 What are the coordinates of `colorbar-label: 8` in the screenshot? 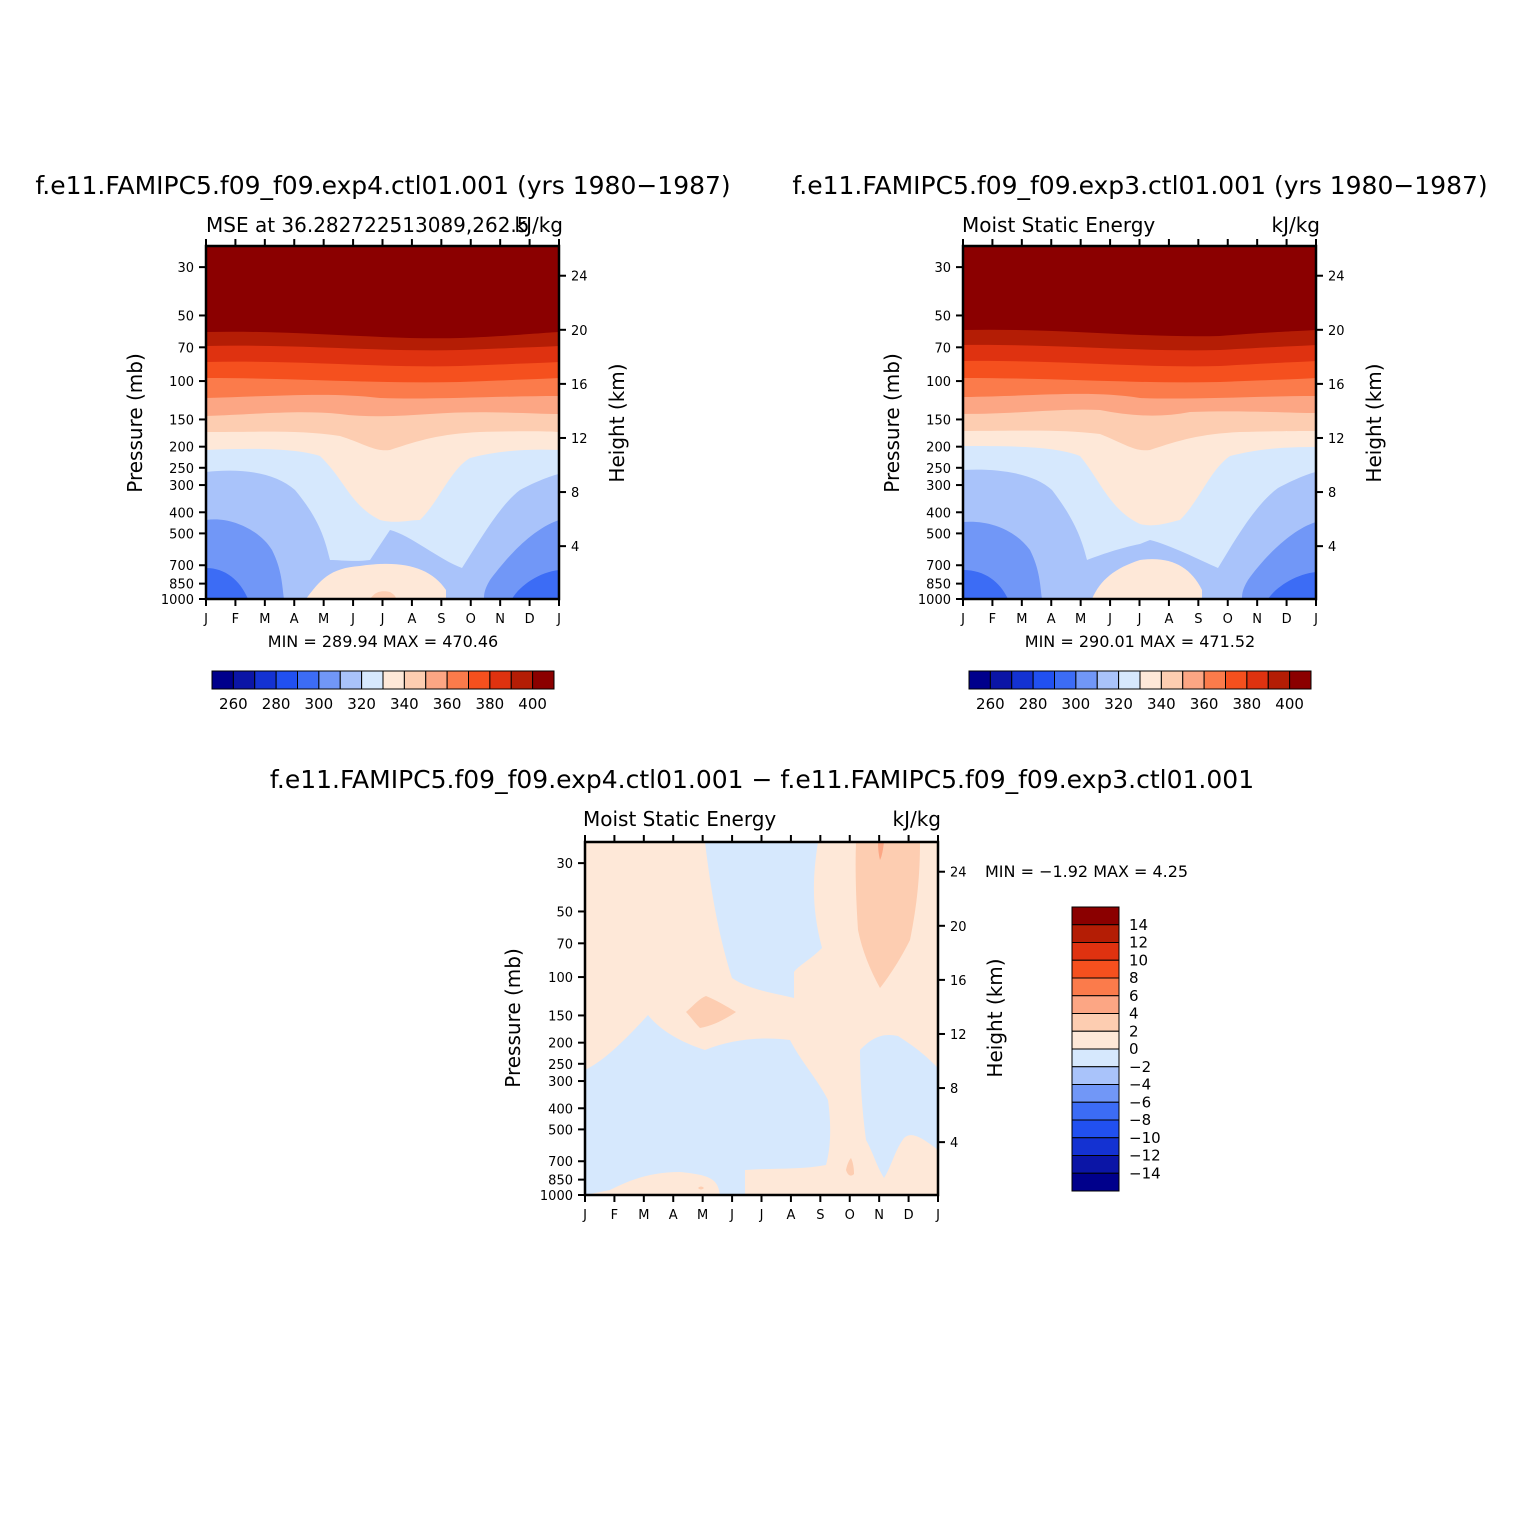 It's located at (1134, 978).